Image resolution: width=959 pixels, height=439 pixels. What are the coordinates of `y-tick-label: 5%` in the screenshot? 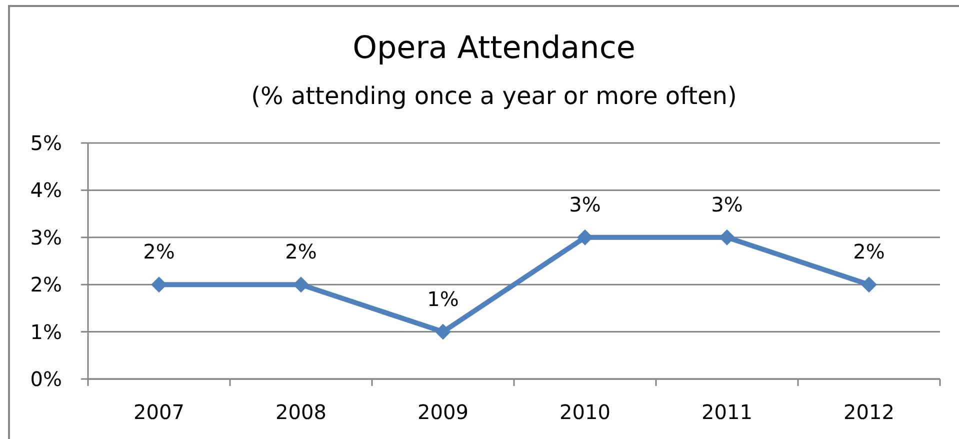 It's located at (46, 143).